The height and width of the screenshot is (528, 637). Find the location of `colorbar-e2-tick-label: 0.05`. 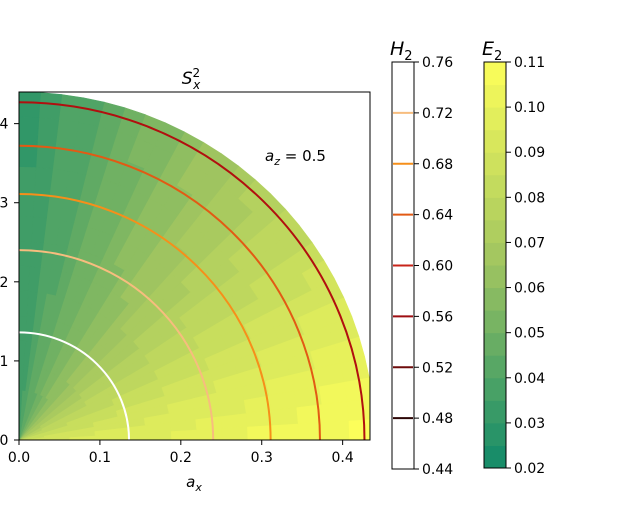

colorbar-e2-tick-label: 0.05 is located at coordinates (529, 334).